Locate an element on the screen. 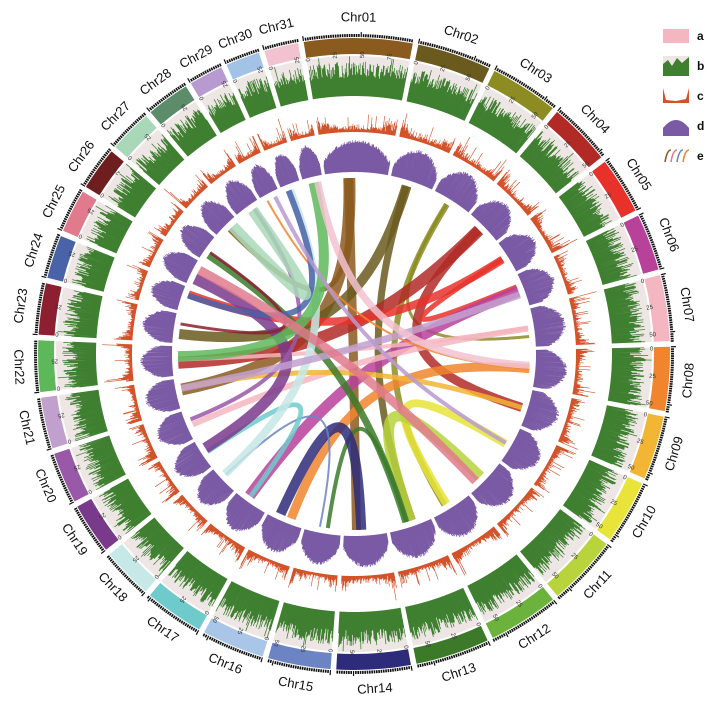  ideogram-chr23 is located at coordinates (50, 309).